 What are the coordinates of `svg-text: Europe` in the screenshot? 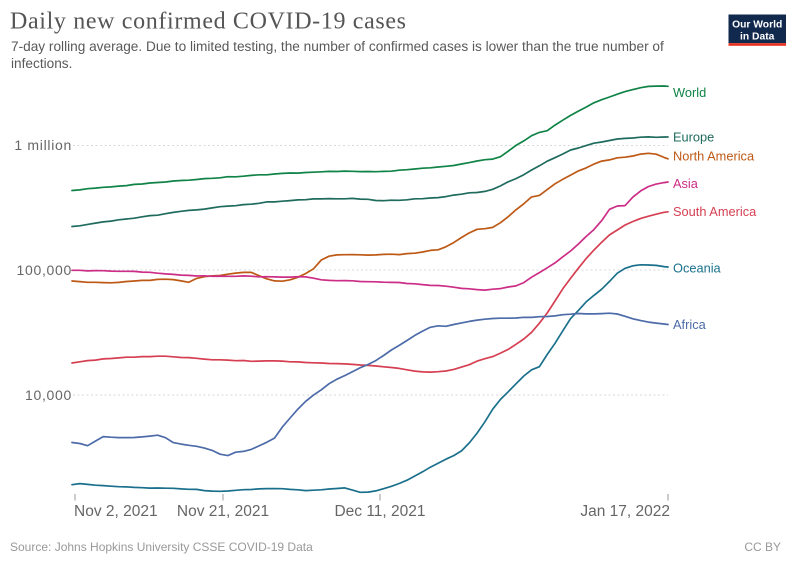 It's located at (693, 137).